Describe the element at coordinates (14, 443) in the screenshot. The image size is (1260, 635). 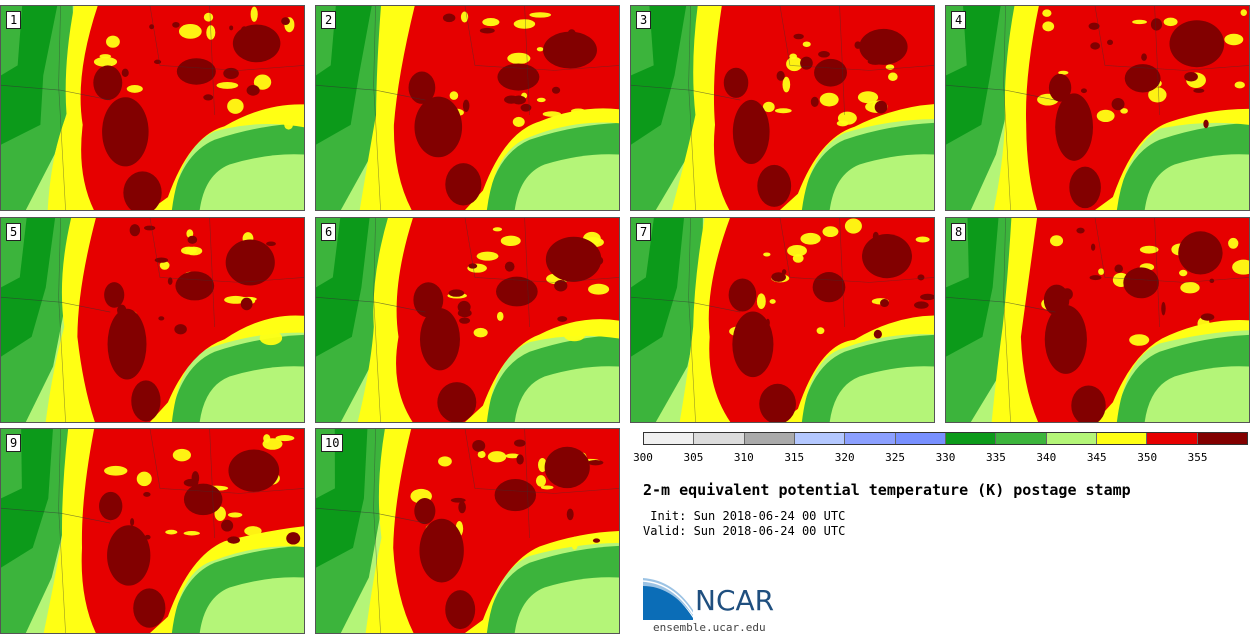
I see `member-number-label: 9` at that location.